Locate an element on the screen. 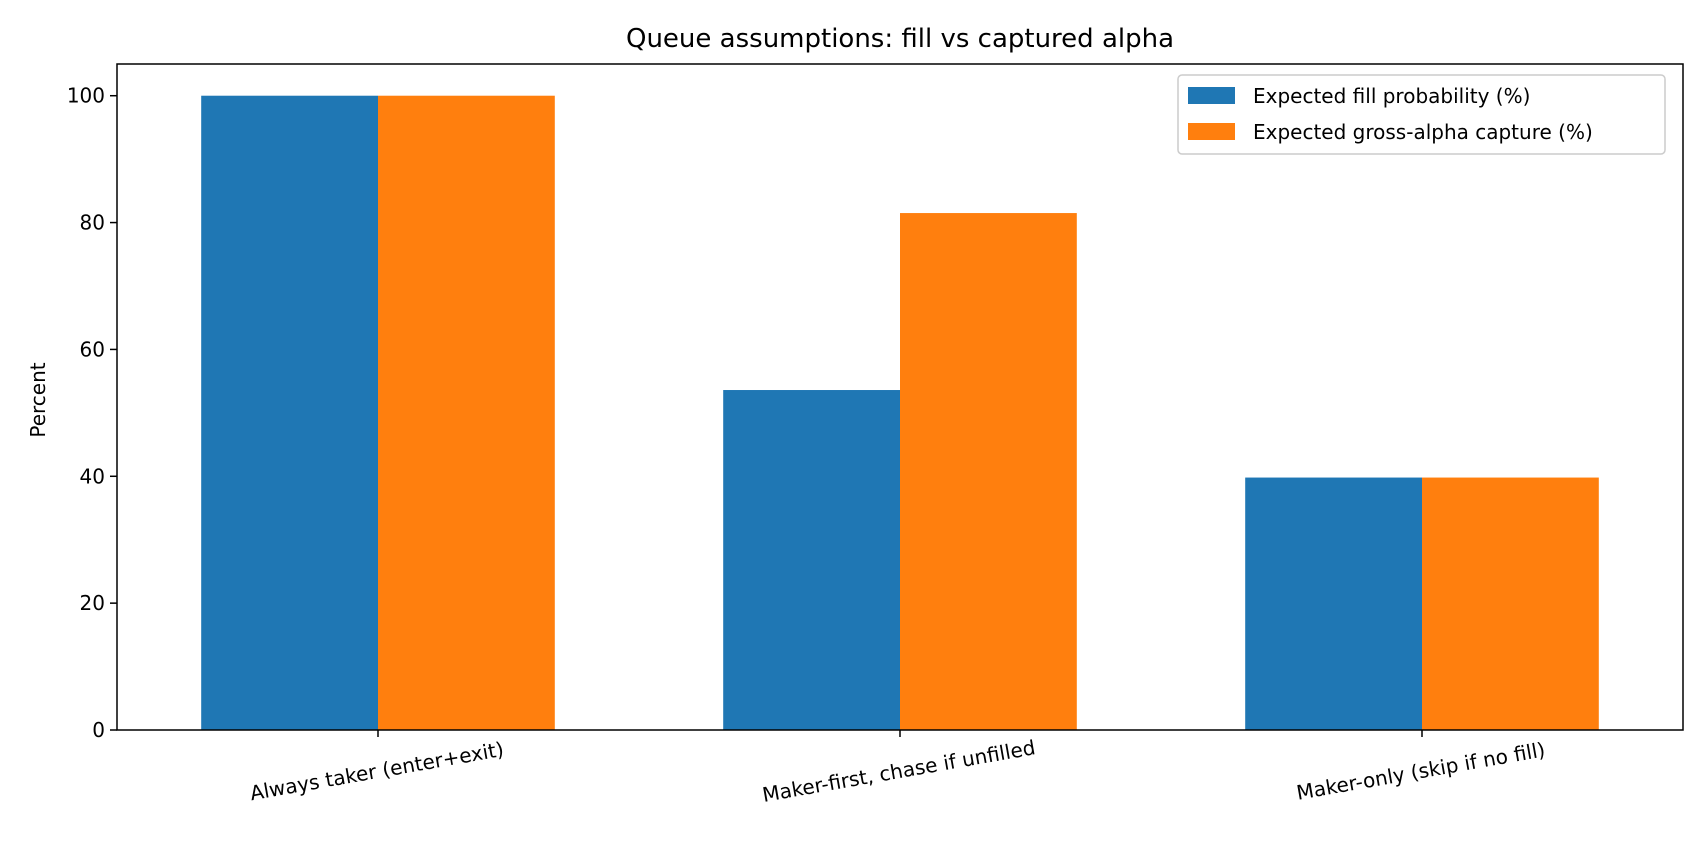 The height and width of the screenshot is (850, 1700). legend-label: Expected fill probability (%) is located at coordinates (1391, 96).